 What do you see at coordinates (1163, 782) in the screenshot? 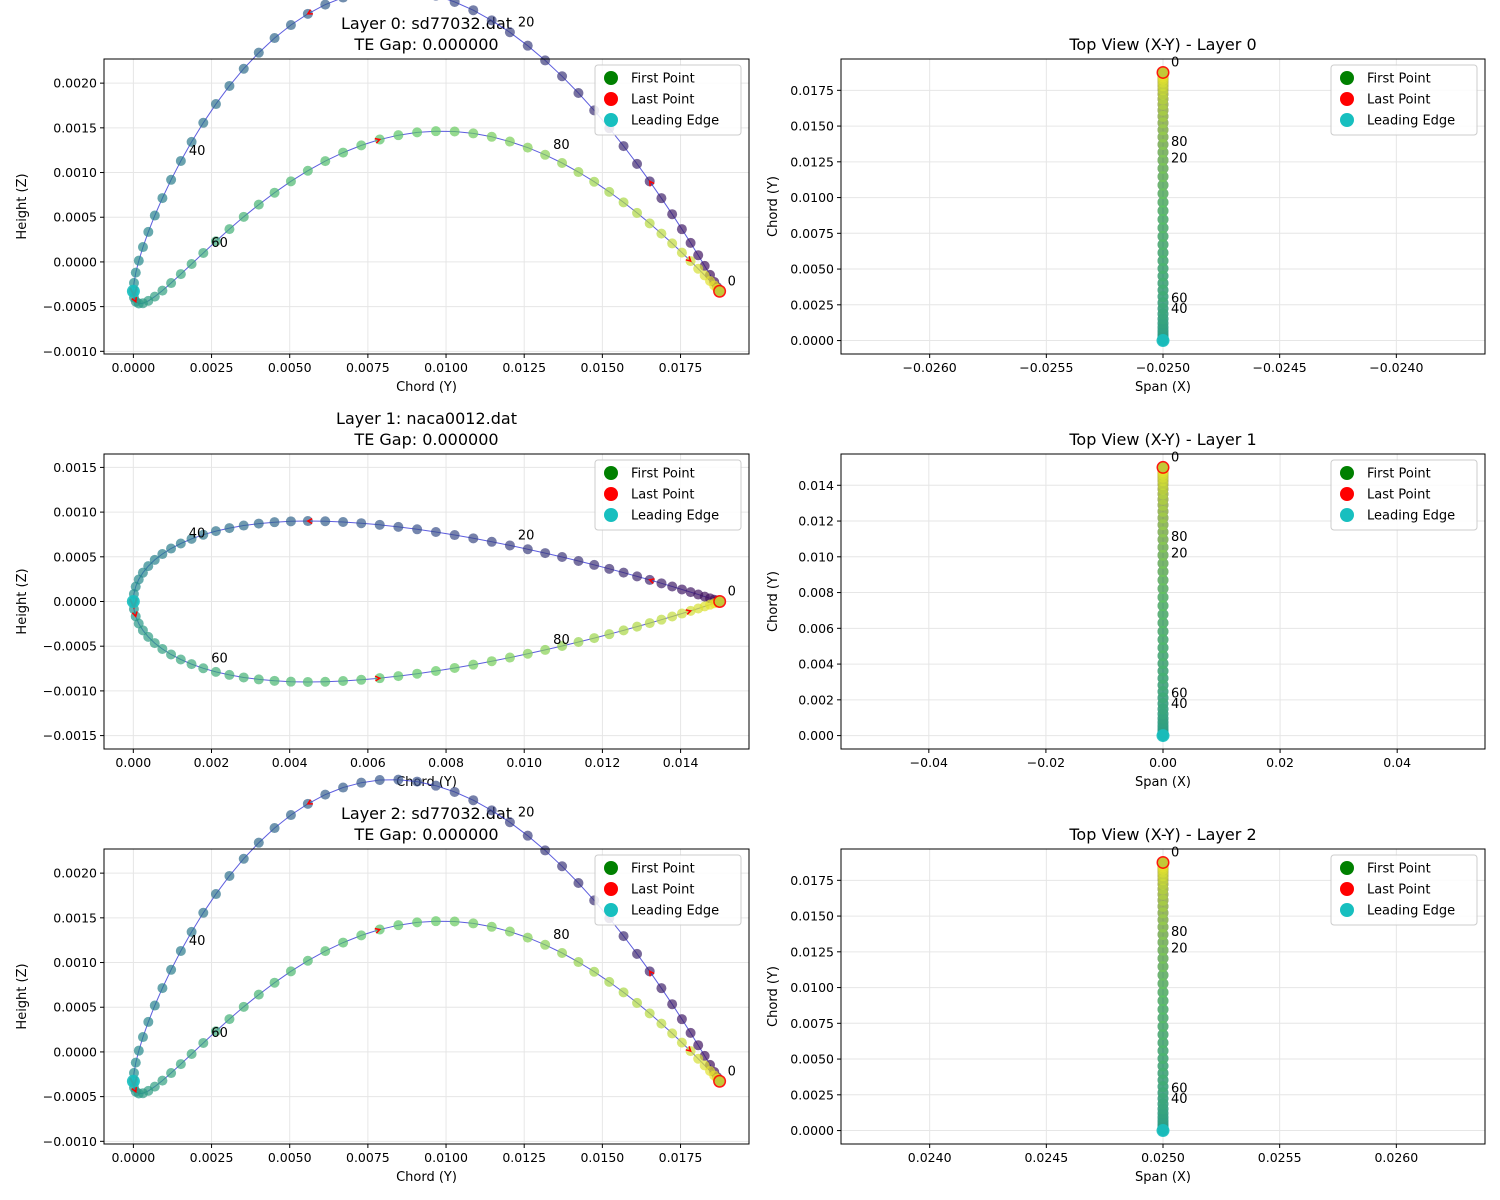
I see `x-axis-label: Span (X)` at bounding box center [1163, 782].